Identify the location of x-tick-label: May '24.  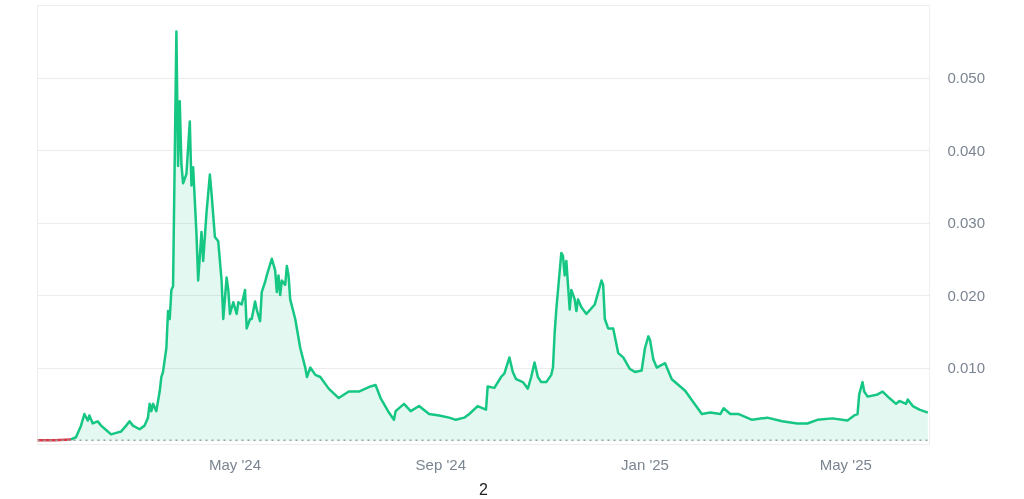
(235, 464).